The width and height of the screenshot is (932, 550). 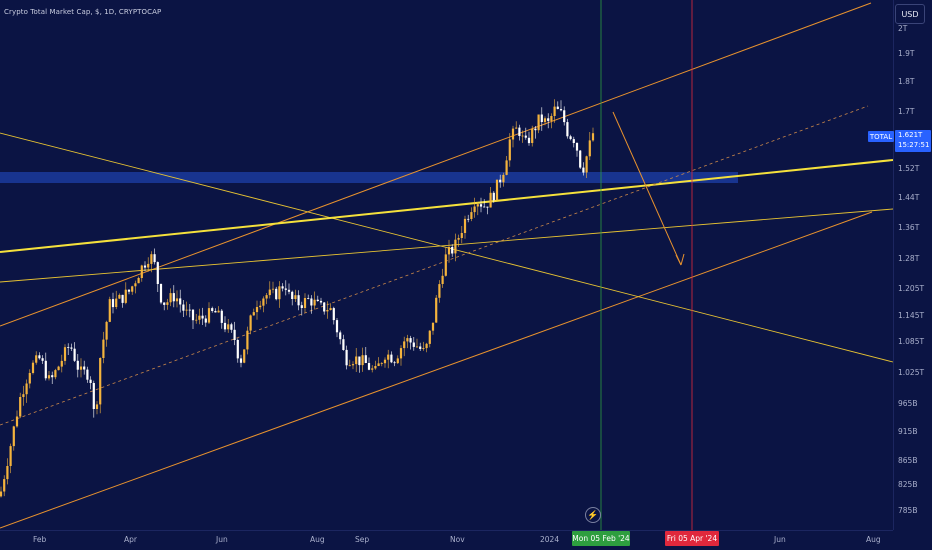 What do you see at coordinates (317, 539) in the screenshot?
I see `time-tick-label: Aug` at bounding box center [317, 539].